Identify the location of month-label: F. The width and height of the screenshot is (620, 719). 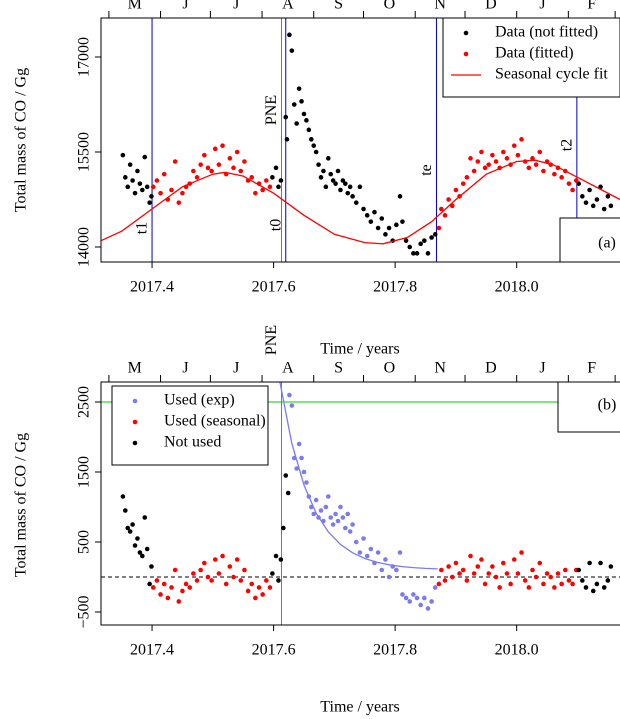
(591, 368).